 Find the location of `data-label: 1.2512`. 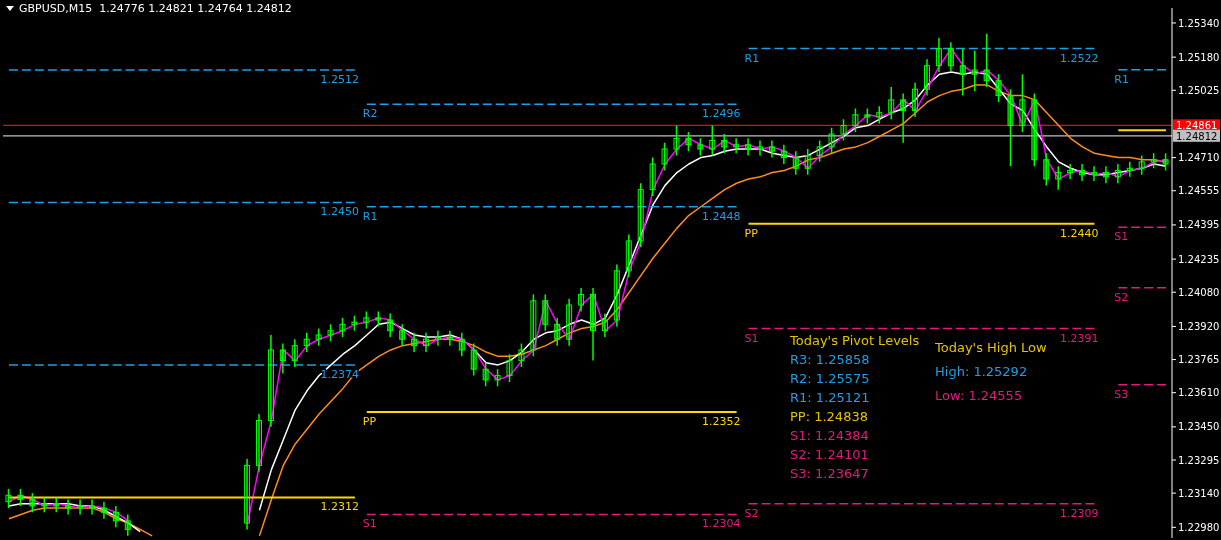

data-label: 1.2512 is located at coordinates (339, 79).